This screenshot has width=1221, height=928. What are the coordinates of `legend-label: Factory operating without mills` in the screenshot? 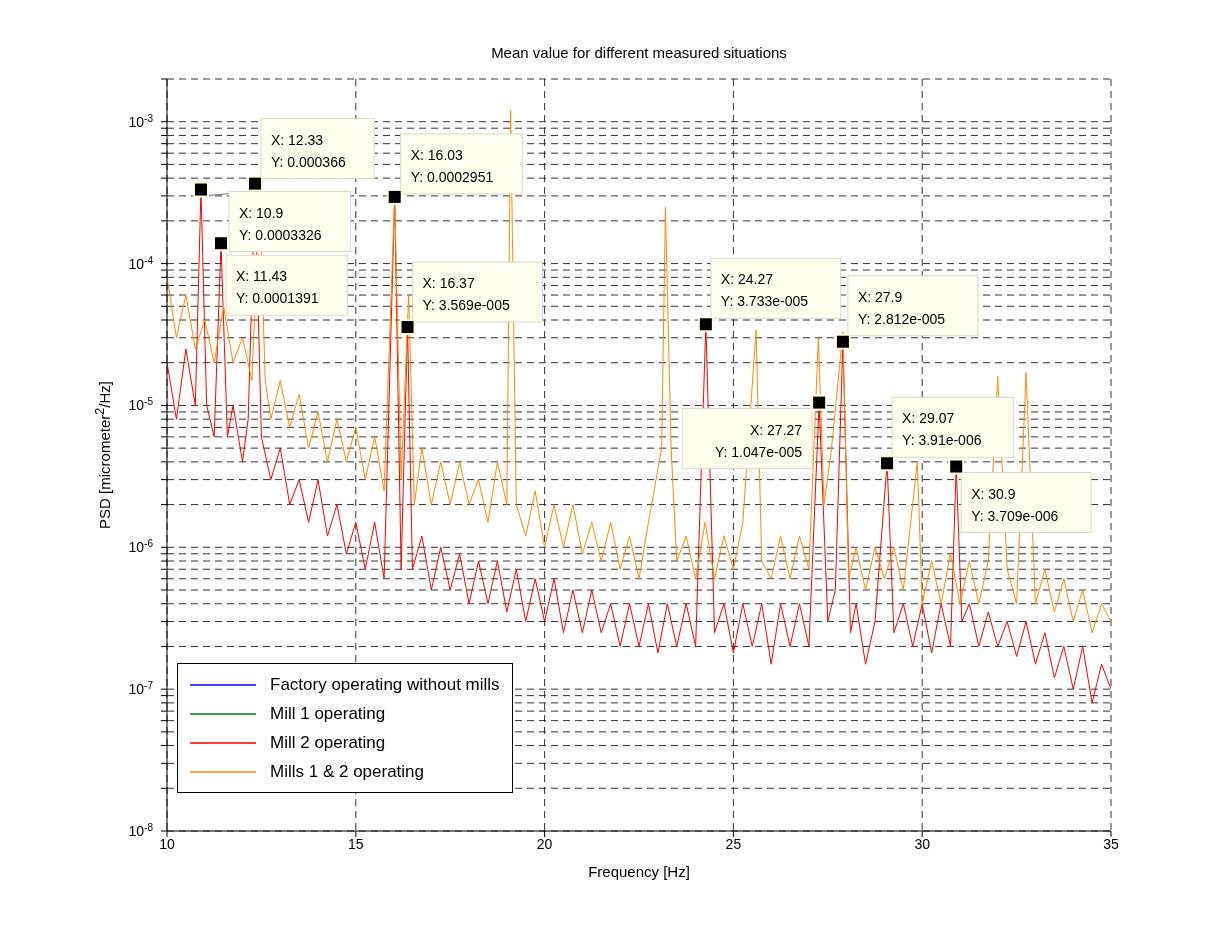 It's located at (385, 684).